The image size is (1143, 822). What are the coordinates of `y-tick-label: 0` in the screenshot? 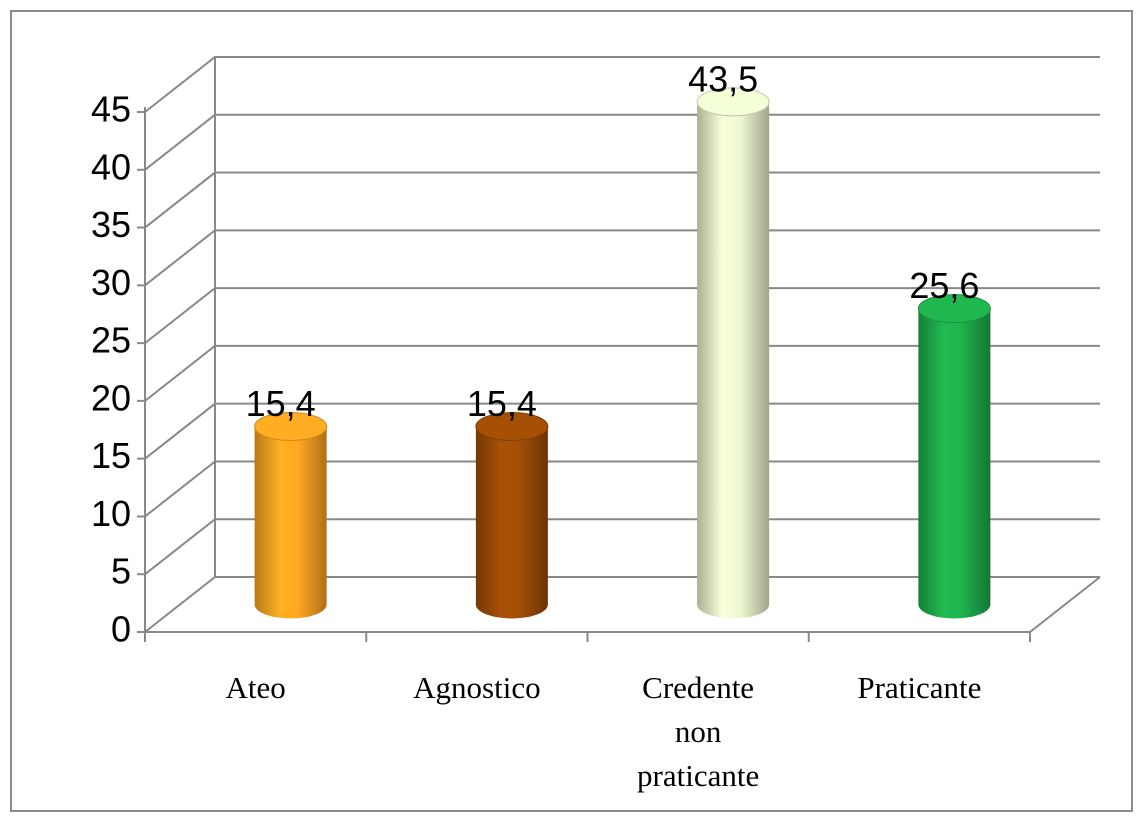 It's located at (121, 629).